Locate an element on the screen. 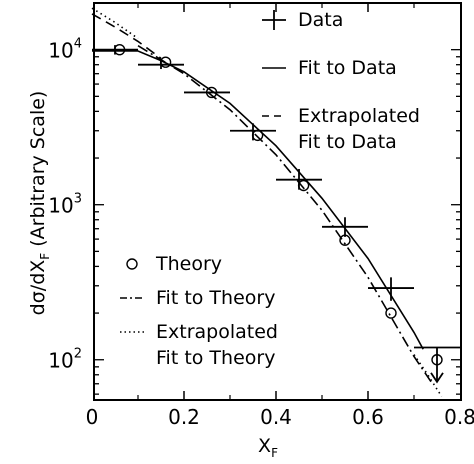  legend-item-theory: Theory is located at coordinates (174, 264).